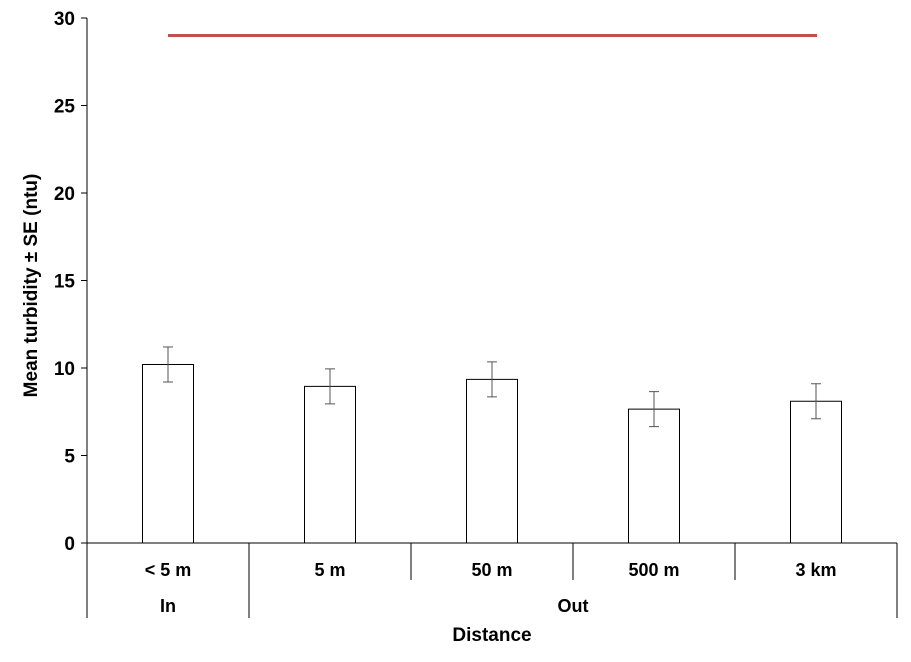 This screenshot has width=911, height=662. Describe the element at coordinates (65, 107) in the screenshot. I see `y-tick-label: 25` at that location.